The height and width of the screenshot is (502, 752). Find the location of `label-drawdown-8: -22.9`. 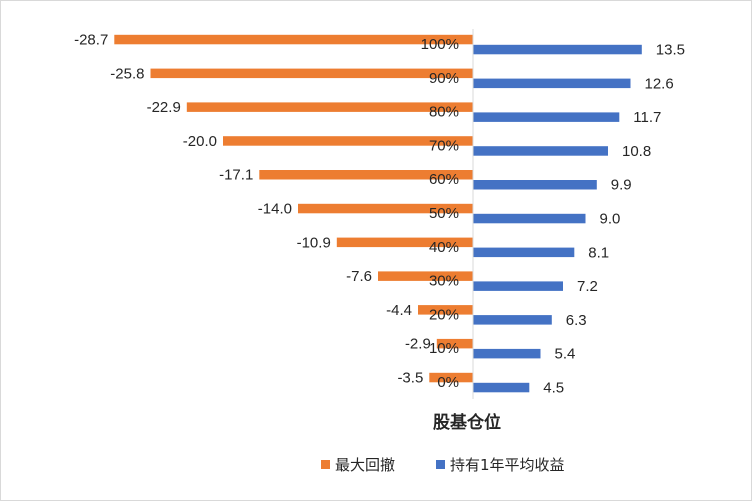

label-drawdown-8: -22.9 is located at coordinates (164, 107).